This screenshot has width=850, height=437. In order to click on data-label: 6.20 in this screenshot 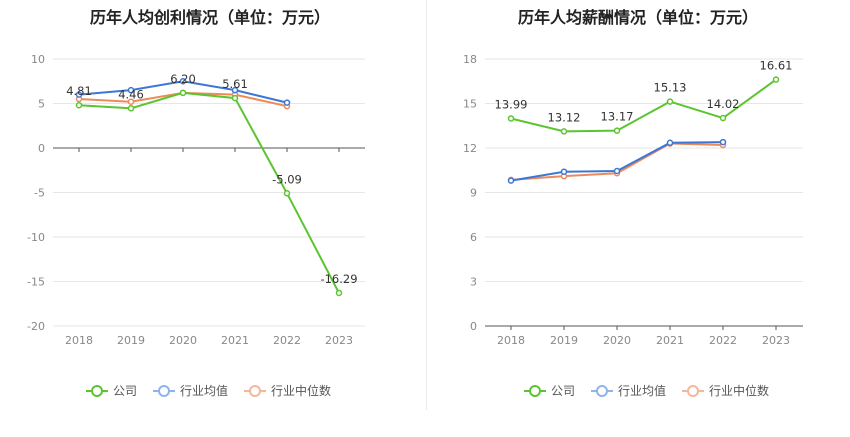, I will do `click(183, 79)`.